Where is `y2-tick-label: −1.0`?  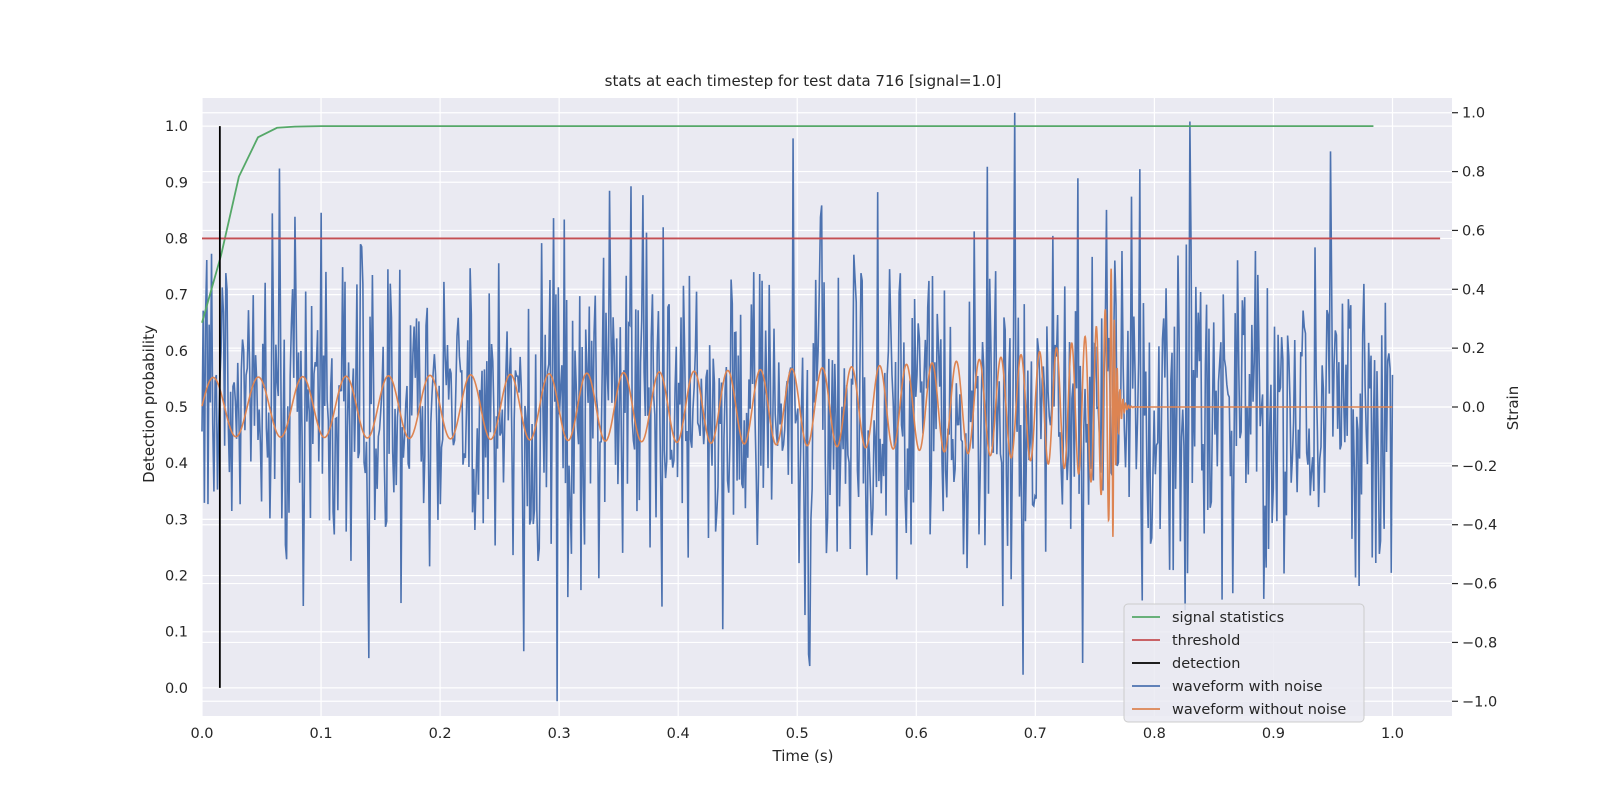
y2-tick-label: −1.0 is located at coordinates (1479, 702).